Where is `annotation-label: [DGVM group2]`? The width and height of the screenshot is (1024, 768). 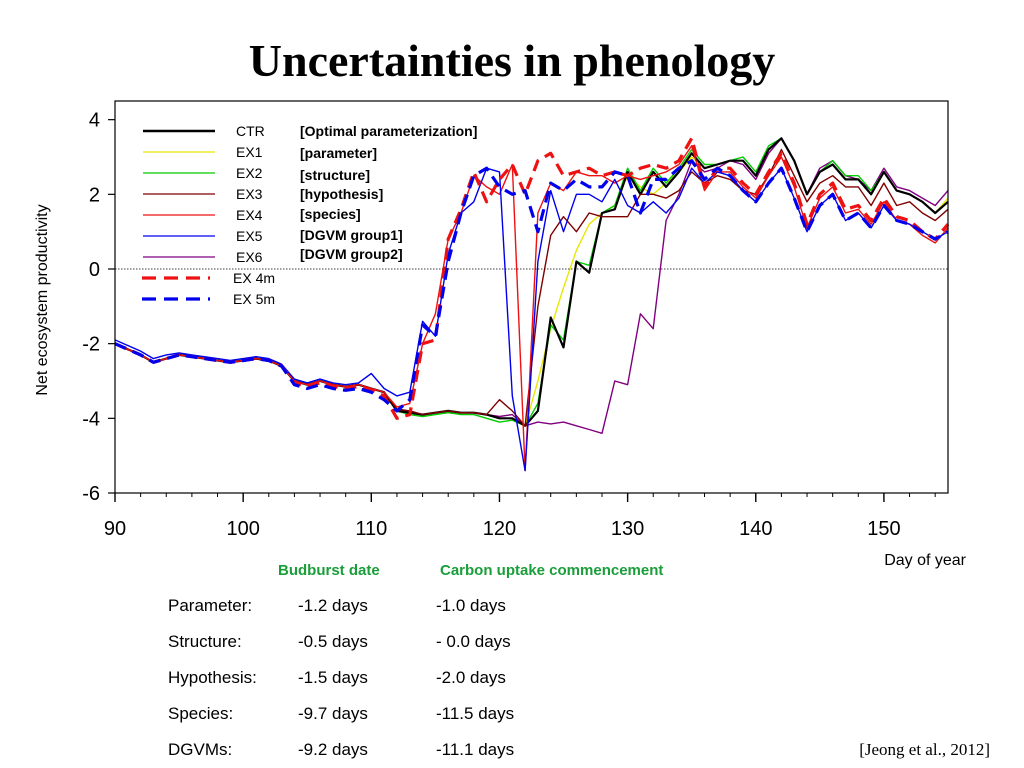 annotation-label: [DGVM group2] is located at coordinates (351, 254).